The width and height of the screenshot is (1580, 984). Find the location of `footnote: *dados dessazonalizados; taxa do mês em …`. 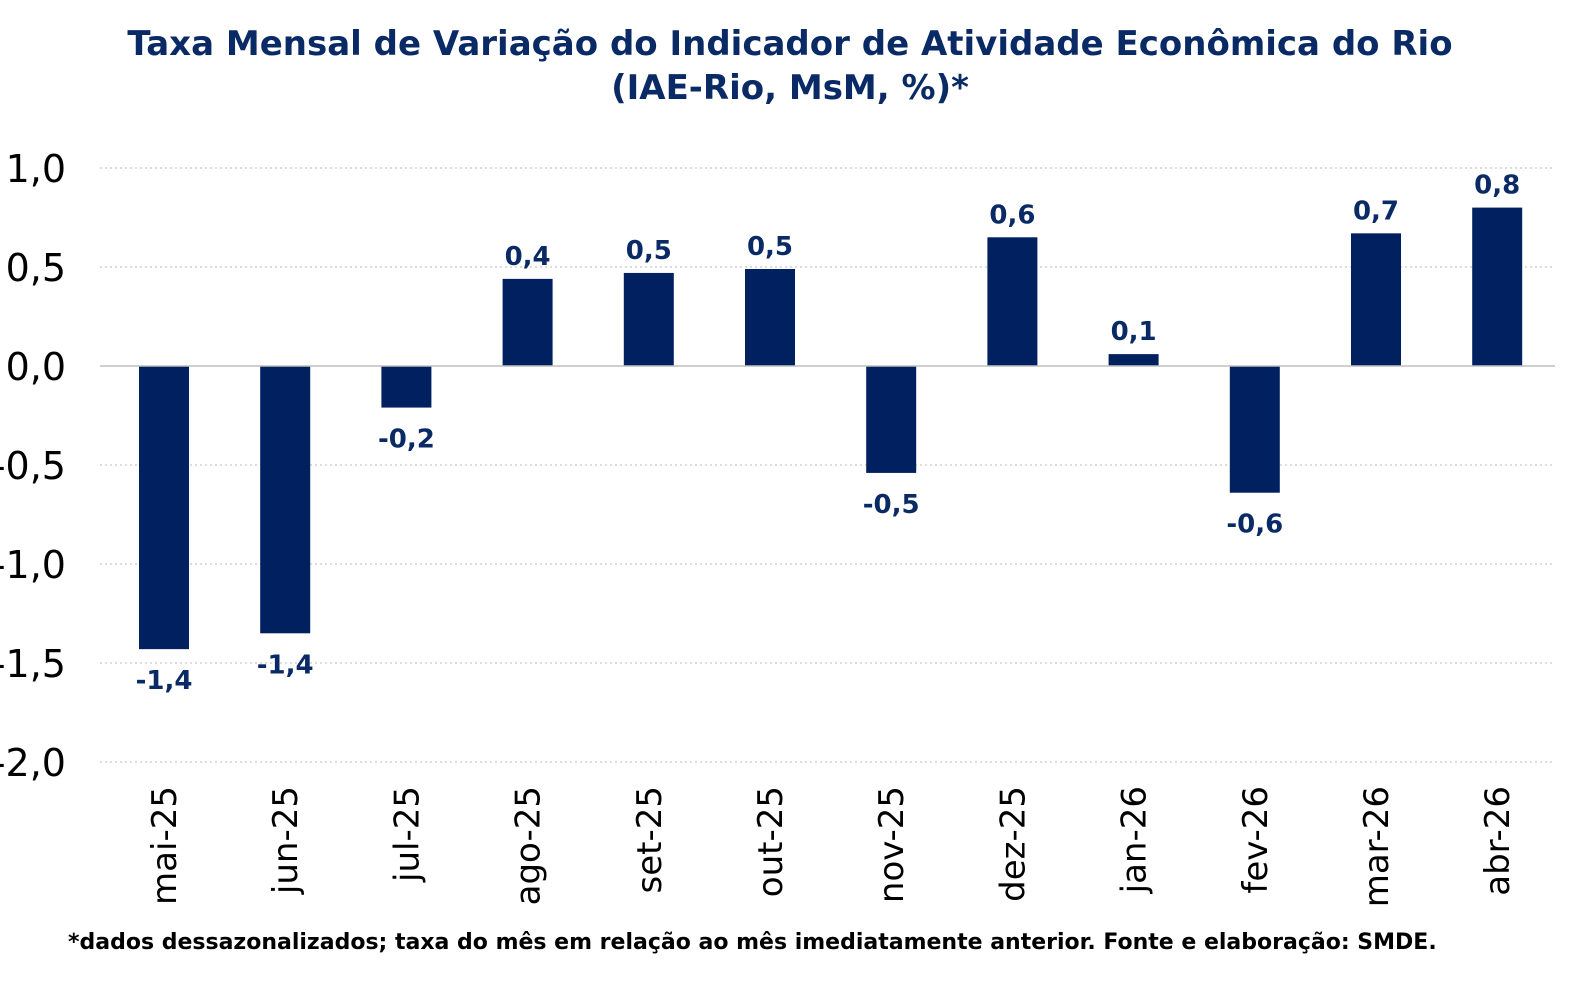

footnote: *dados dessazonalizados; taxa do mês em … is located at coordinates (752, 942).